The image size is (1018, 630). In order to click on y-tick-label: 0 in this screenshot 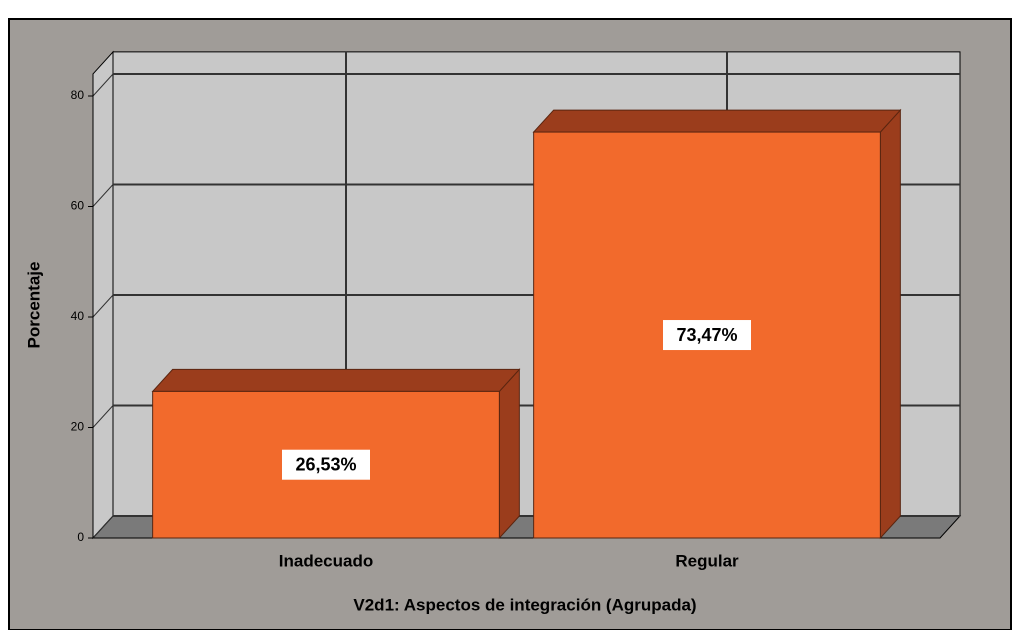, I will do `click(80, 537)`.